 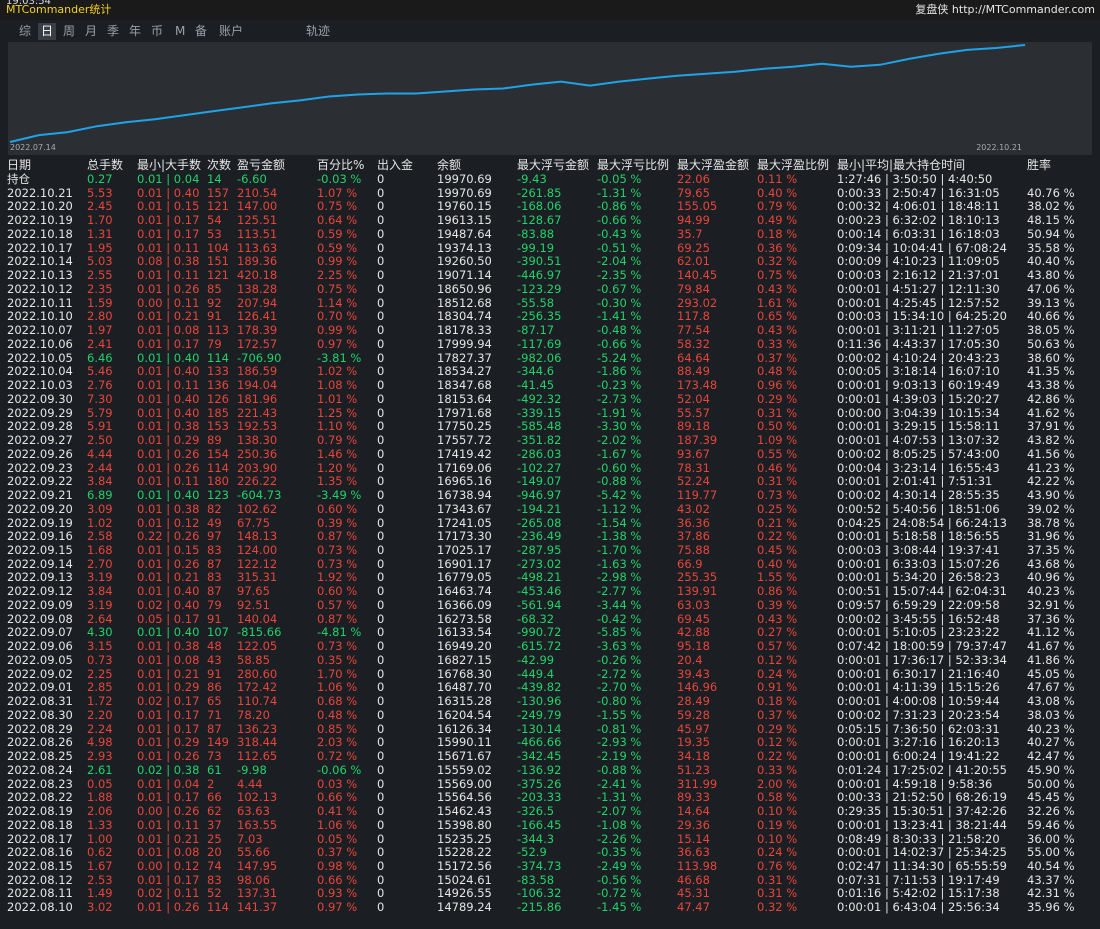 I want to click on cell: 19071.14, so click(x=464, y=275).